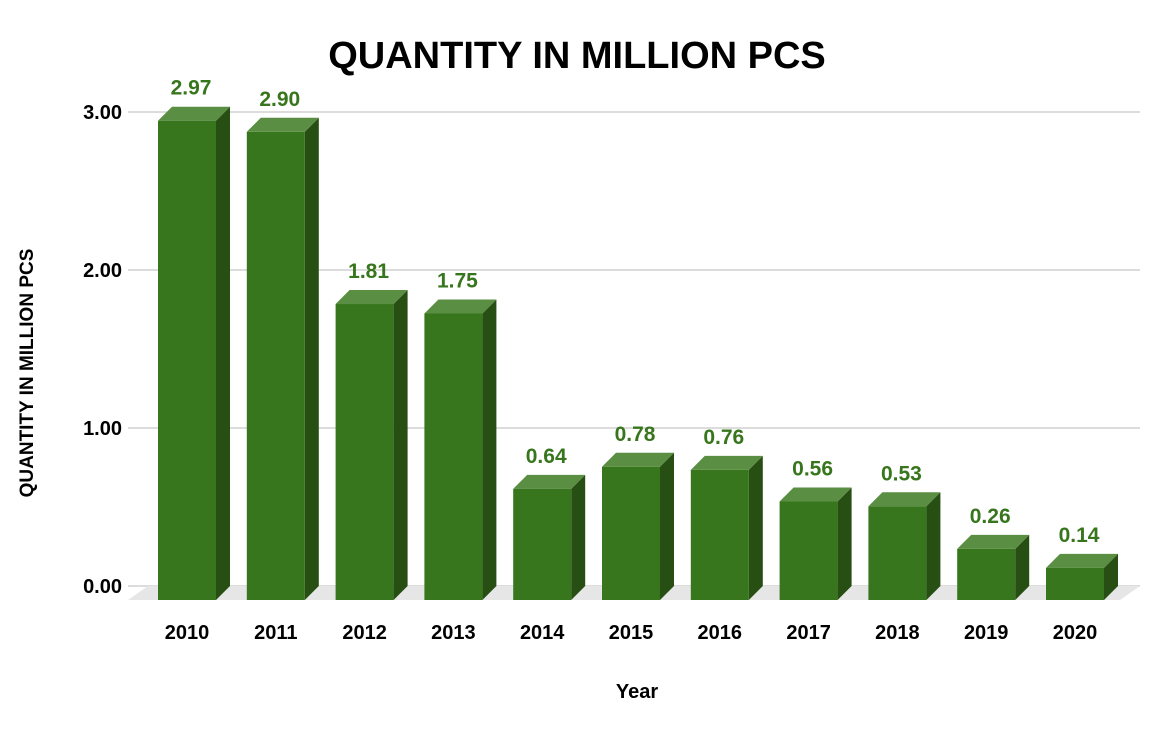  I want to click on data-label: 0.14, so click(1079, 535).